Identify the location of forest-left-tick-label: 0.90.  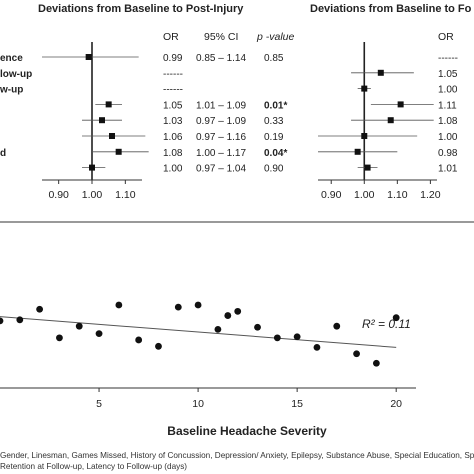
(58, 195).